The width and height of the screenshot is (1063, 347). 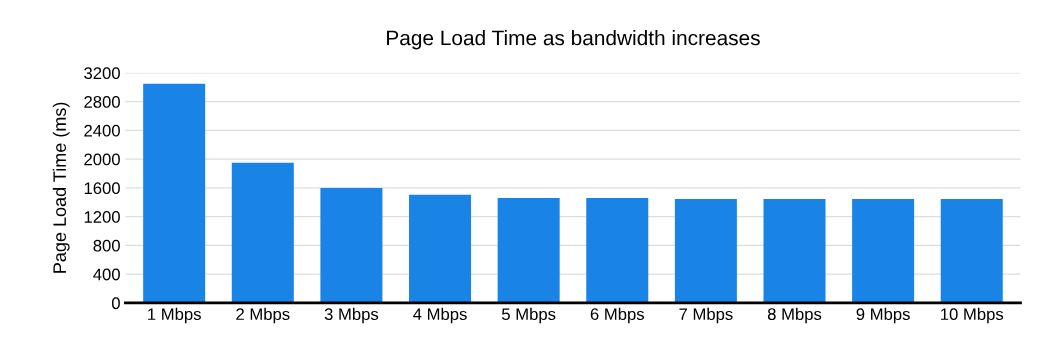 What do you see at coordinates (972, 315) in the screenshot?
I see `x-tick-label: 10 Mbps` at bounding box center [972, 315].